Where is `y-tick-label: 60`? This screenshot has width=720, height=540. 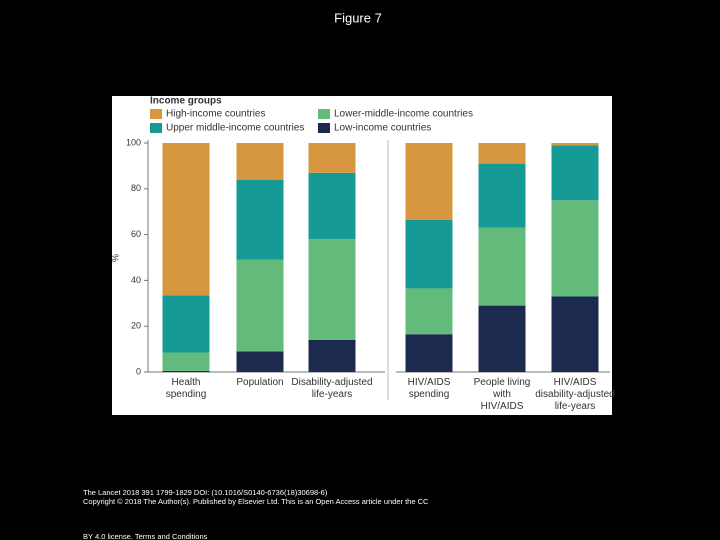
y-tick-label: 60 is located at coordinates (136, 234).